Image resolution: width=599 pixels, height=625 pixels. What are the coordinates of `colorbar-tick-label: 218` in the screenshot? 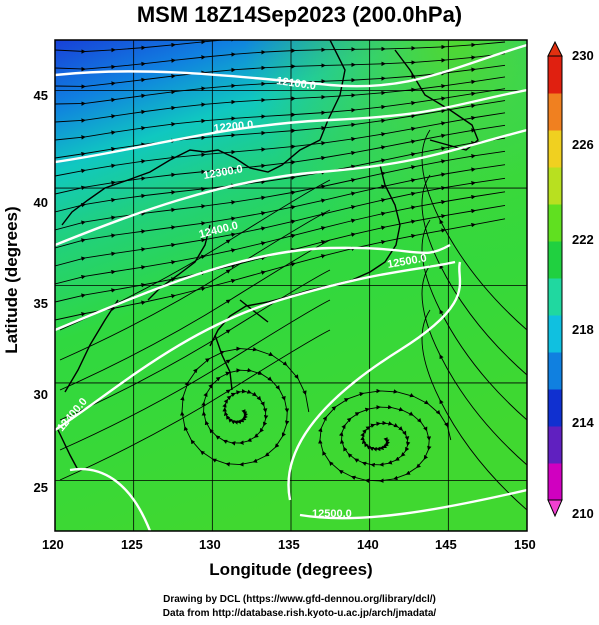 It's located at (583, 329).